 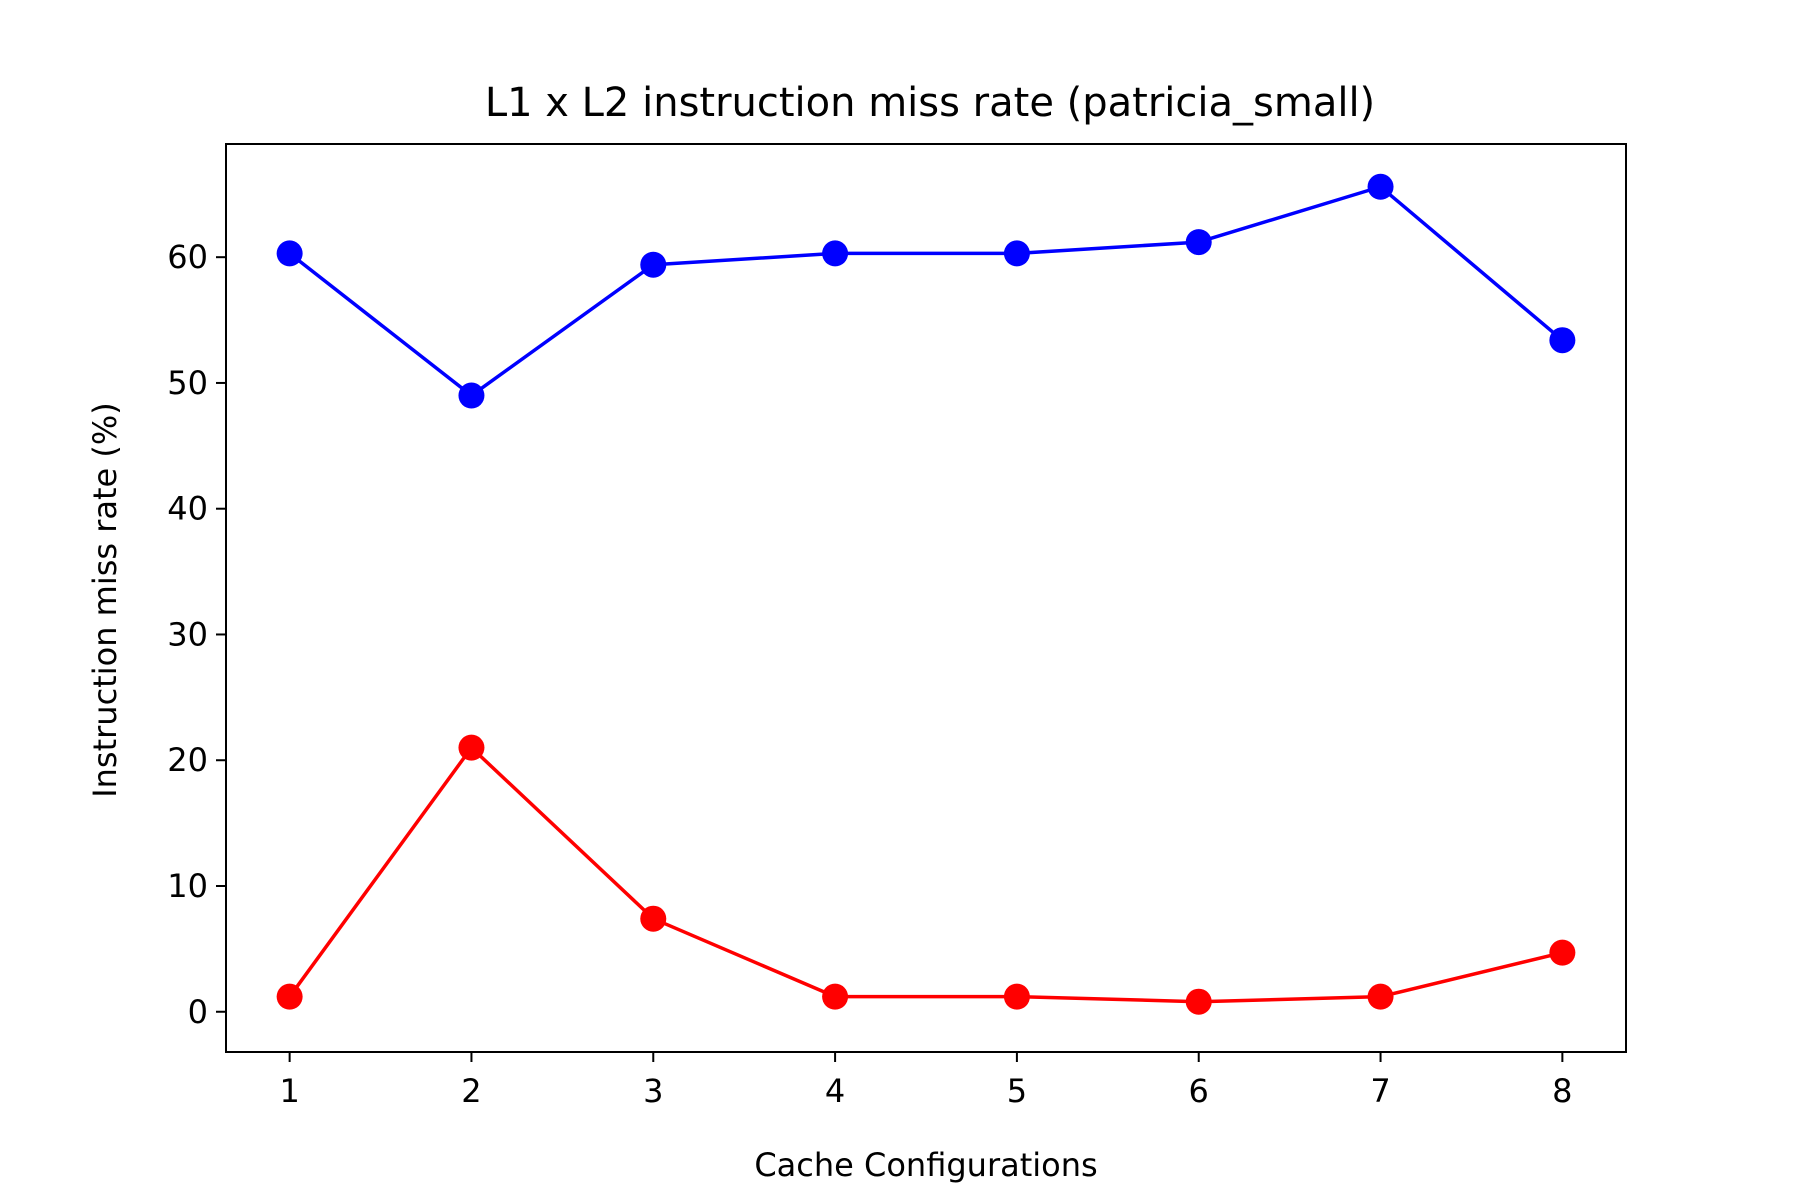 I want to click on x-tick-label: 2, so click(x=471, y=1091).